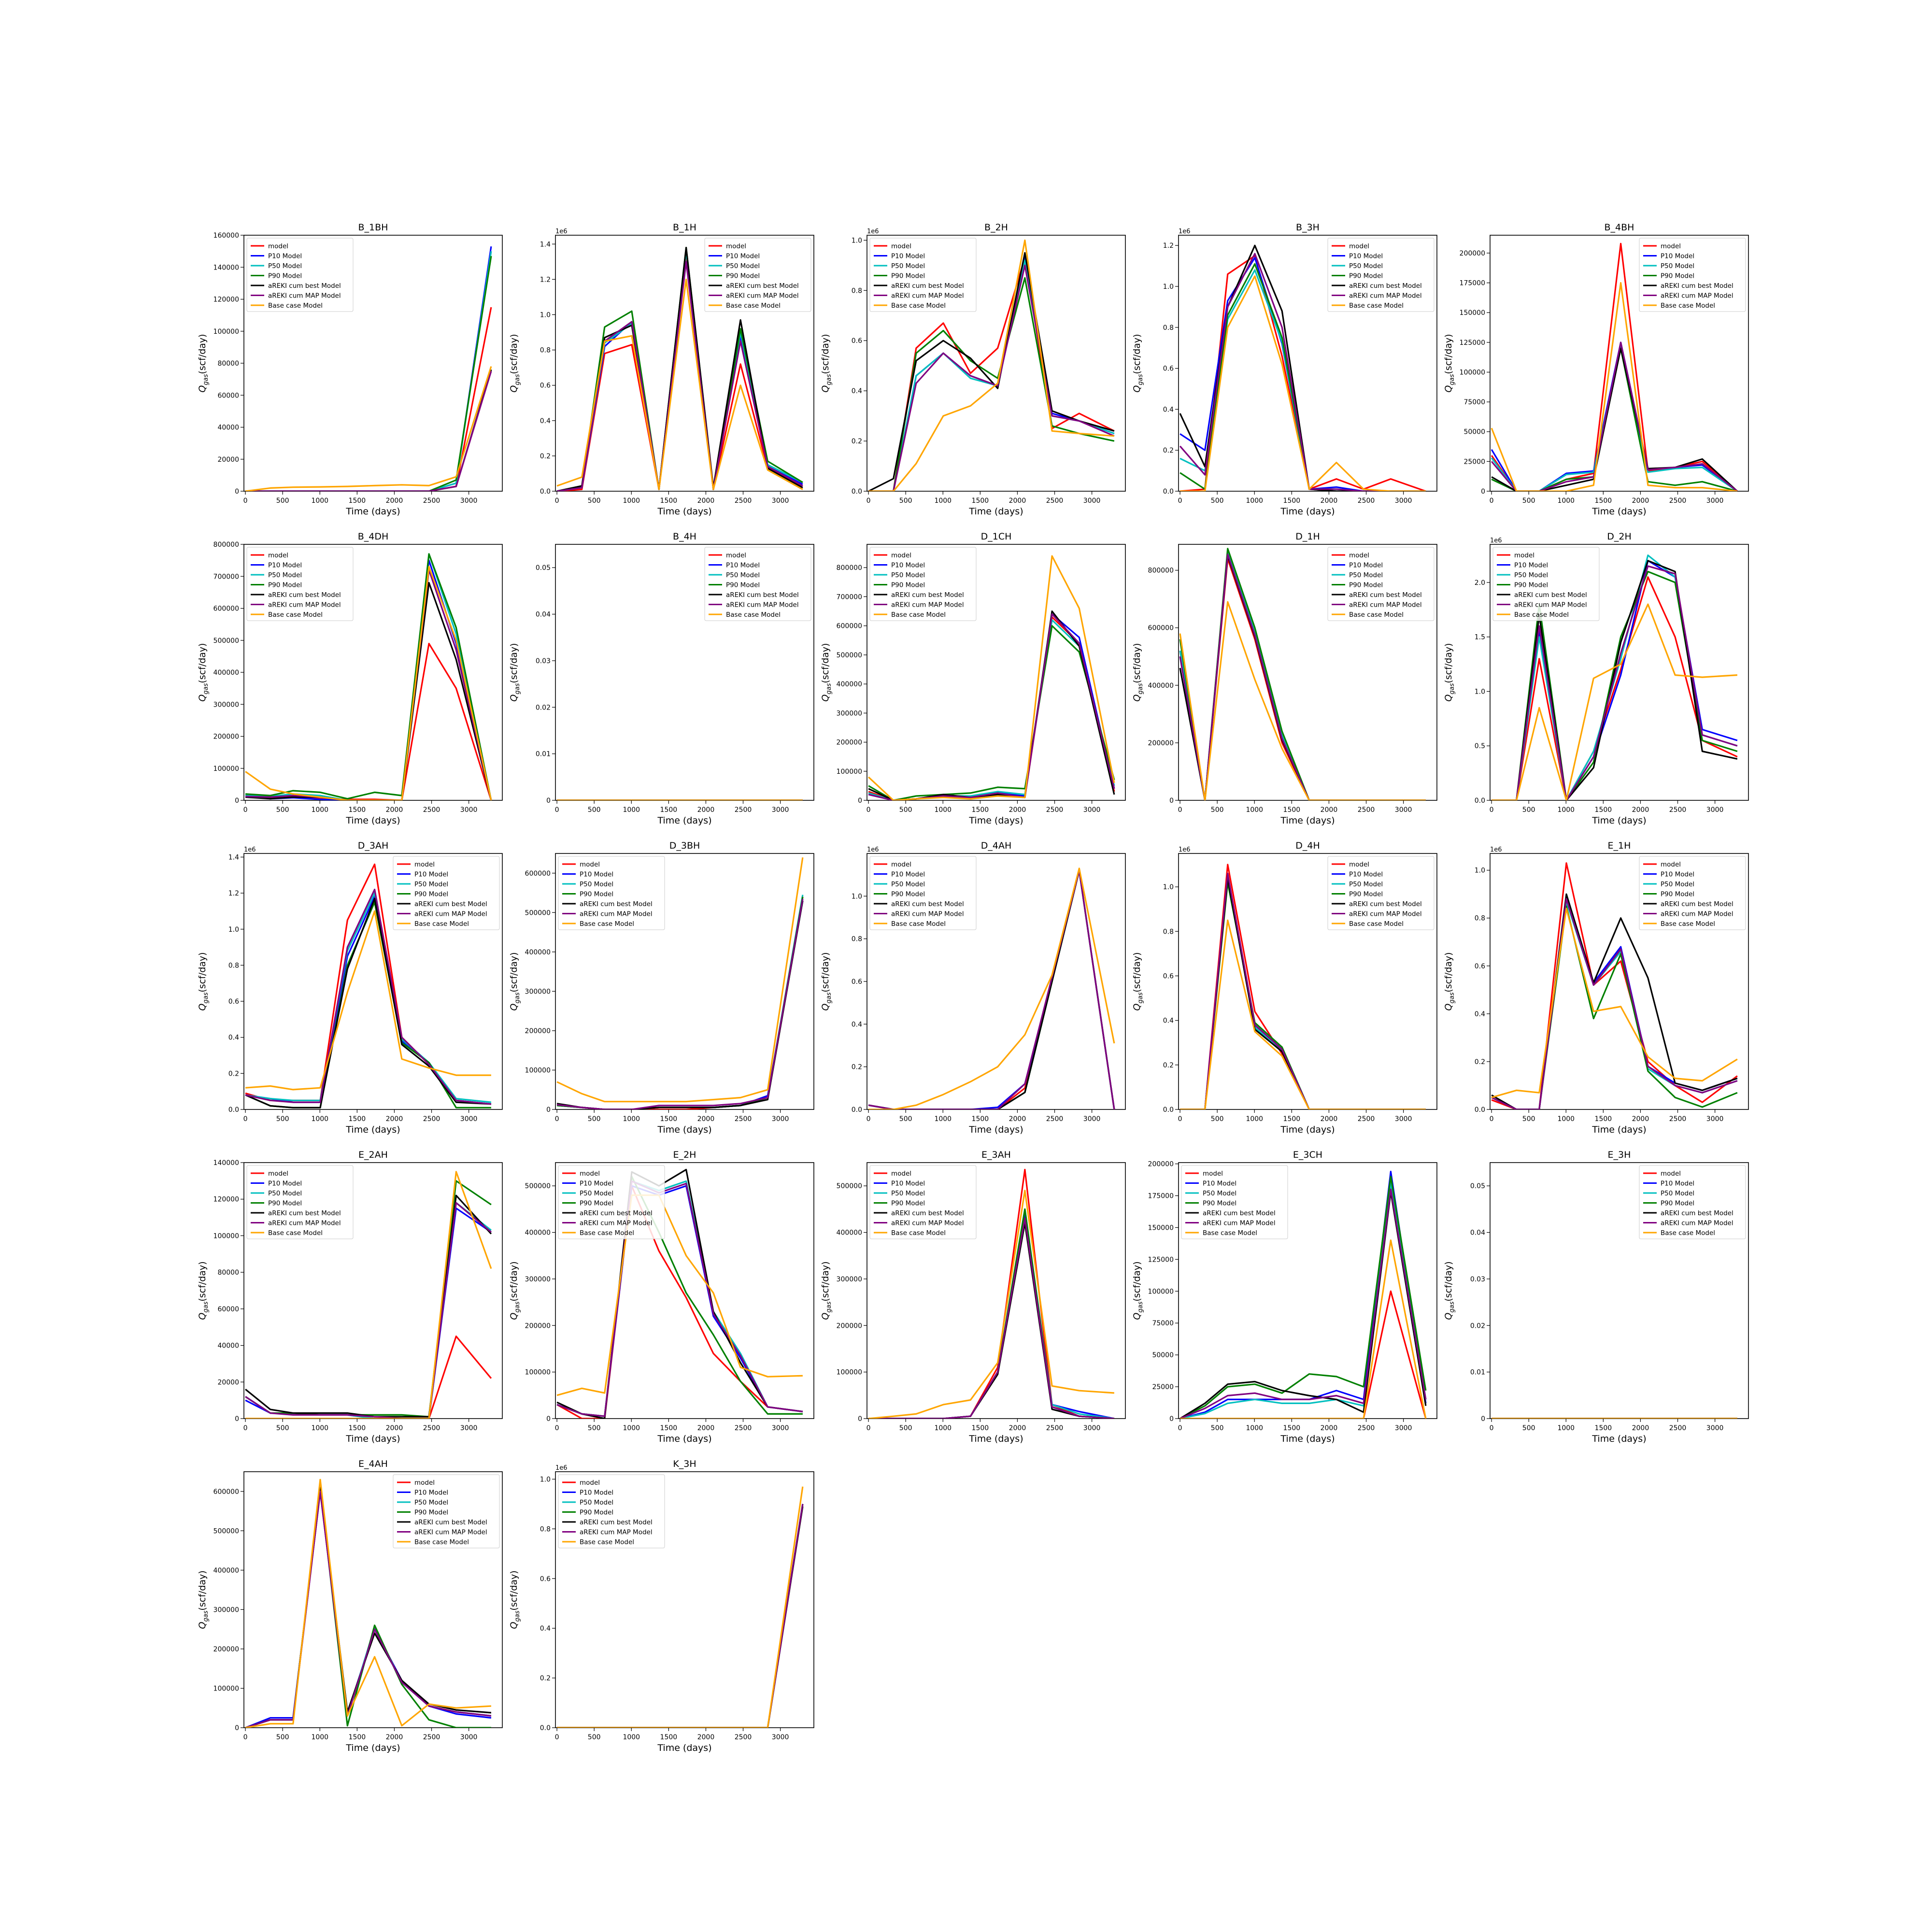 The width and height of the screenshot is (1932, 1932). Describe the element at coordinates (992, 371) in the screenshot. I see `series-line-areki-cum-best-model` at that location.